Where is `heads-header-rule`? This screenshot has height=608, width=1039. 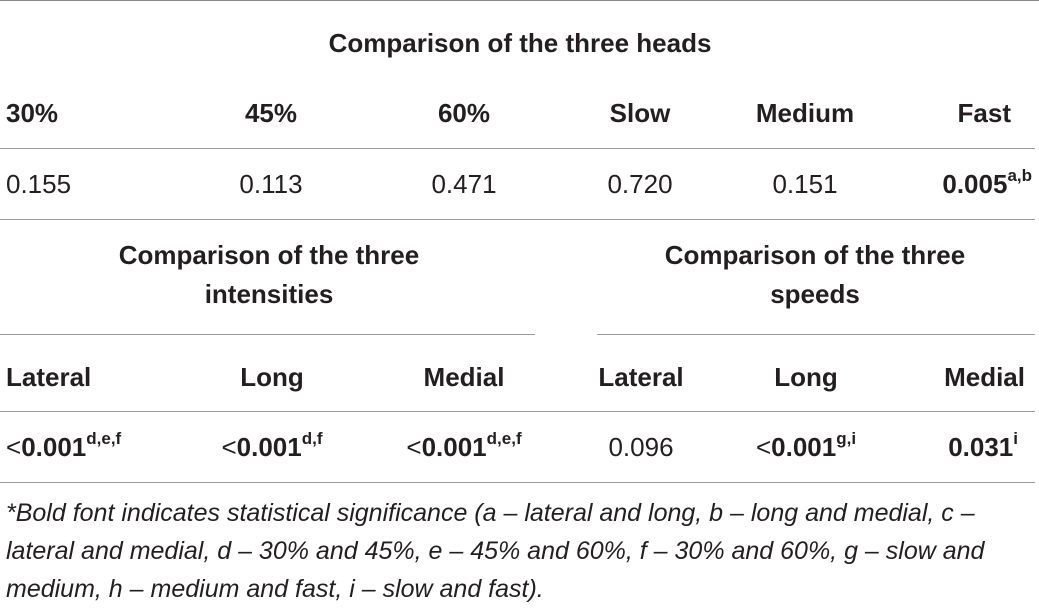
heads-header-rule is located at coordinates (517, 148).